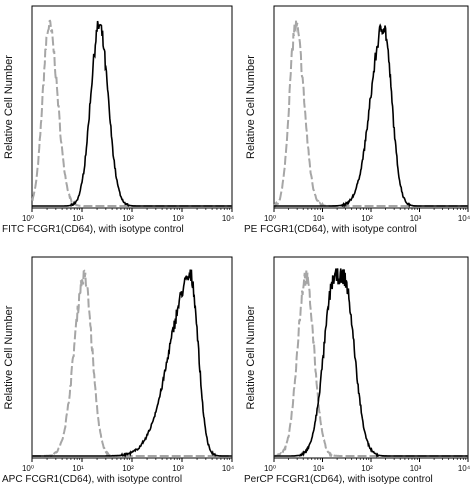 The image size is (474, 484). What do you see at coordinates (330, 229) in the screenshot?
I see `x-axis-label: PE FCGR1(CD64), with isotype control` at bounding box center [330, 229].